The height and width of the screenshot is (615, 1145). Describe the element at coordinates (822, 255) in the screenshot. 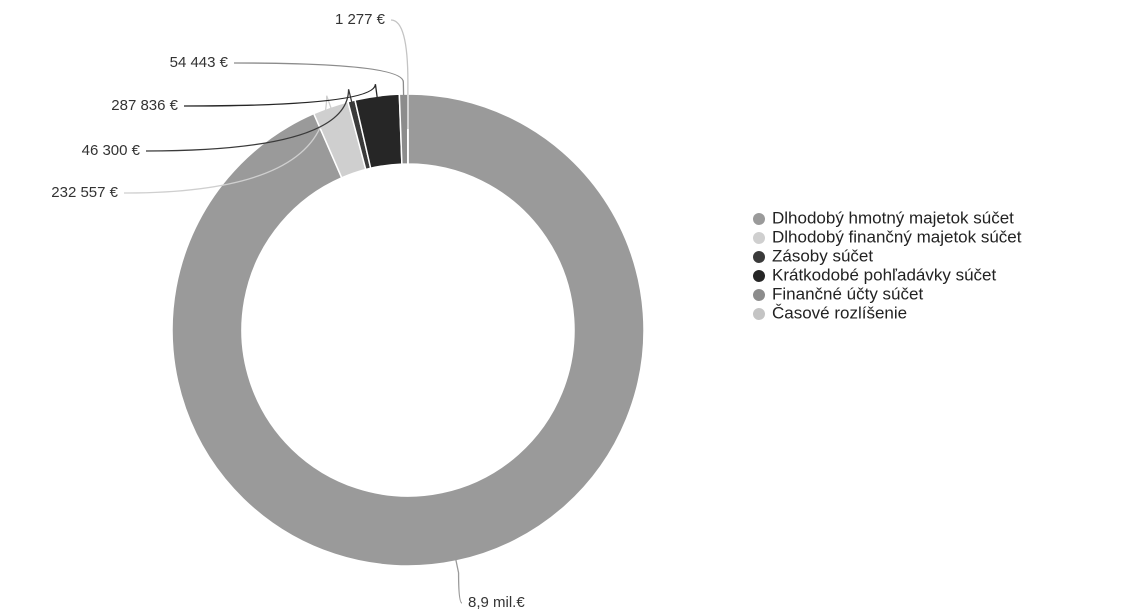

I see `legend-label: Zásoby súčet` at that location.